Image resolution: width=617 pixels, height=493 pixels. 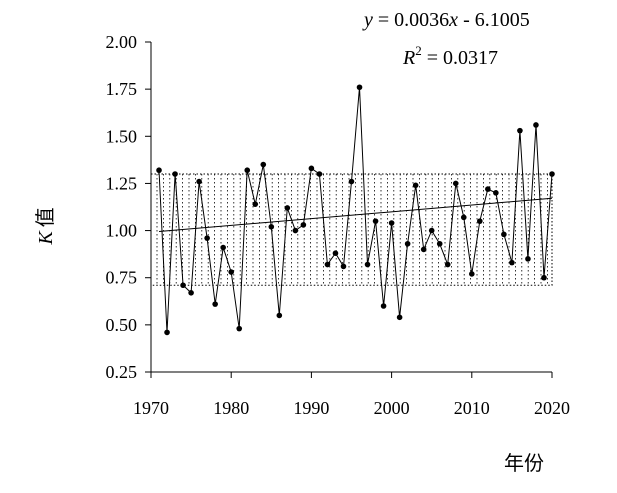 What do you see at coordinates (122, 372) in the screenshot?
I see `y-tick-label: 0.25` at bounding box center [122, 372].